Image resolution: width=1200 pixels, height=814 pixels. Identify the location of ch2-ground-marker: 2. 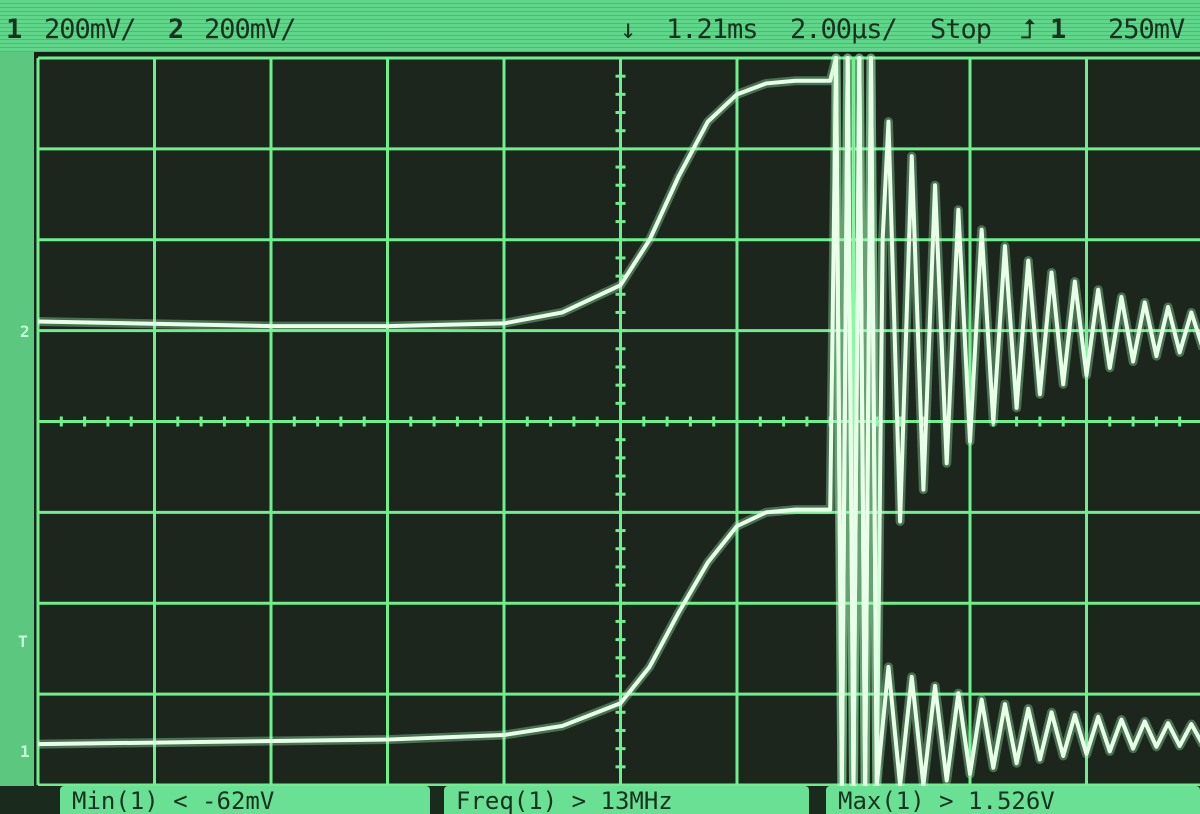
(25, 331).